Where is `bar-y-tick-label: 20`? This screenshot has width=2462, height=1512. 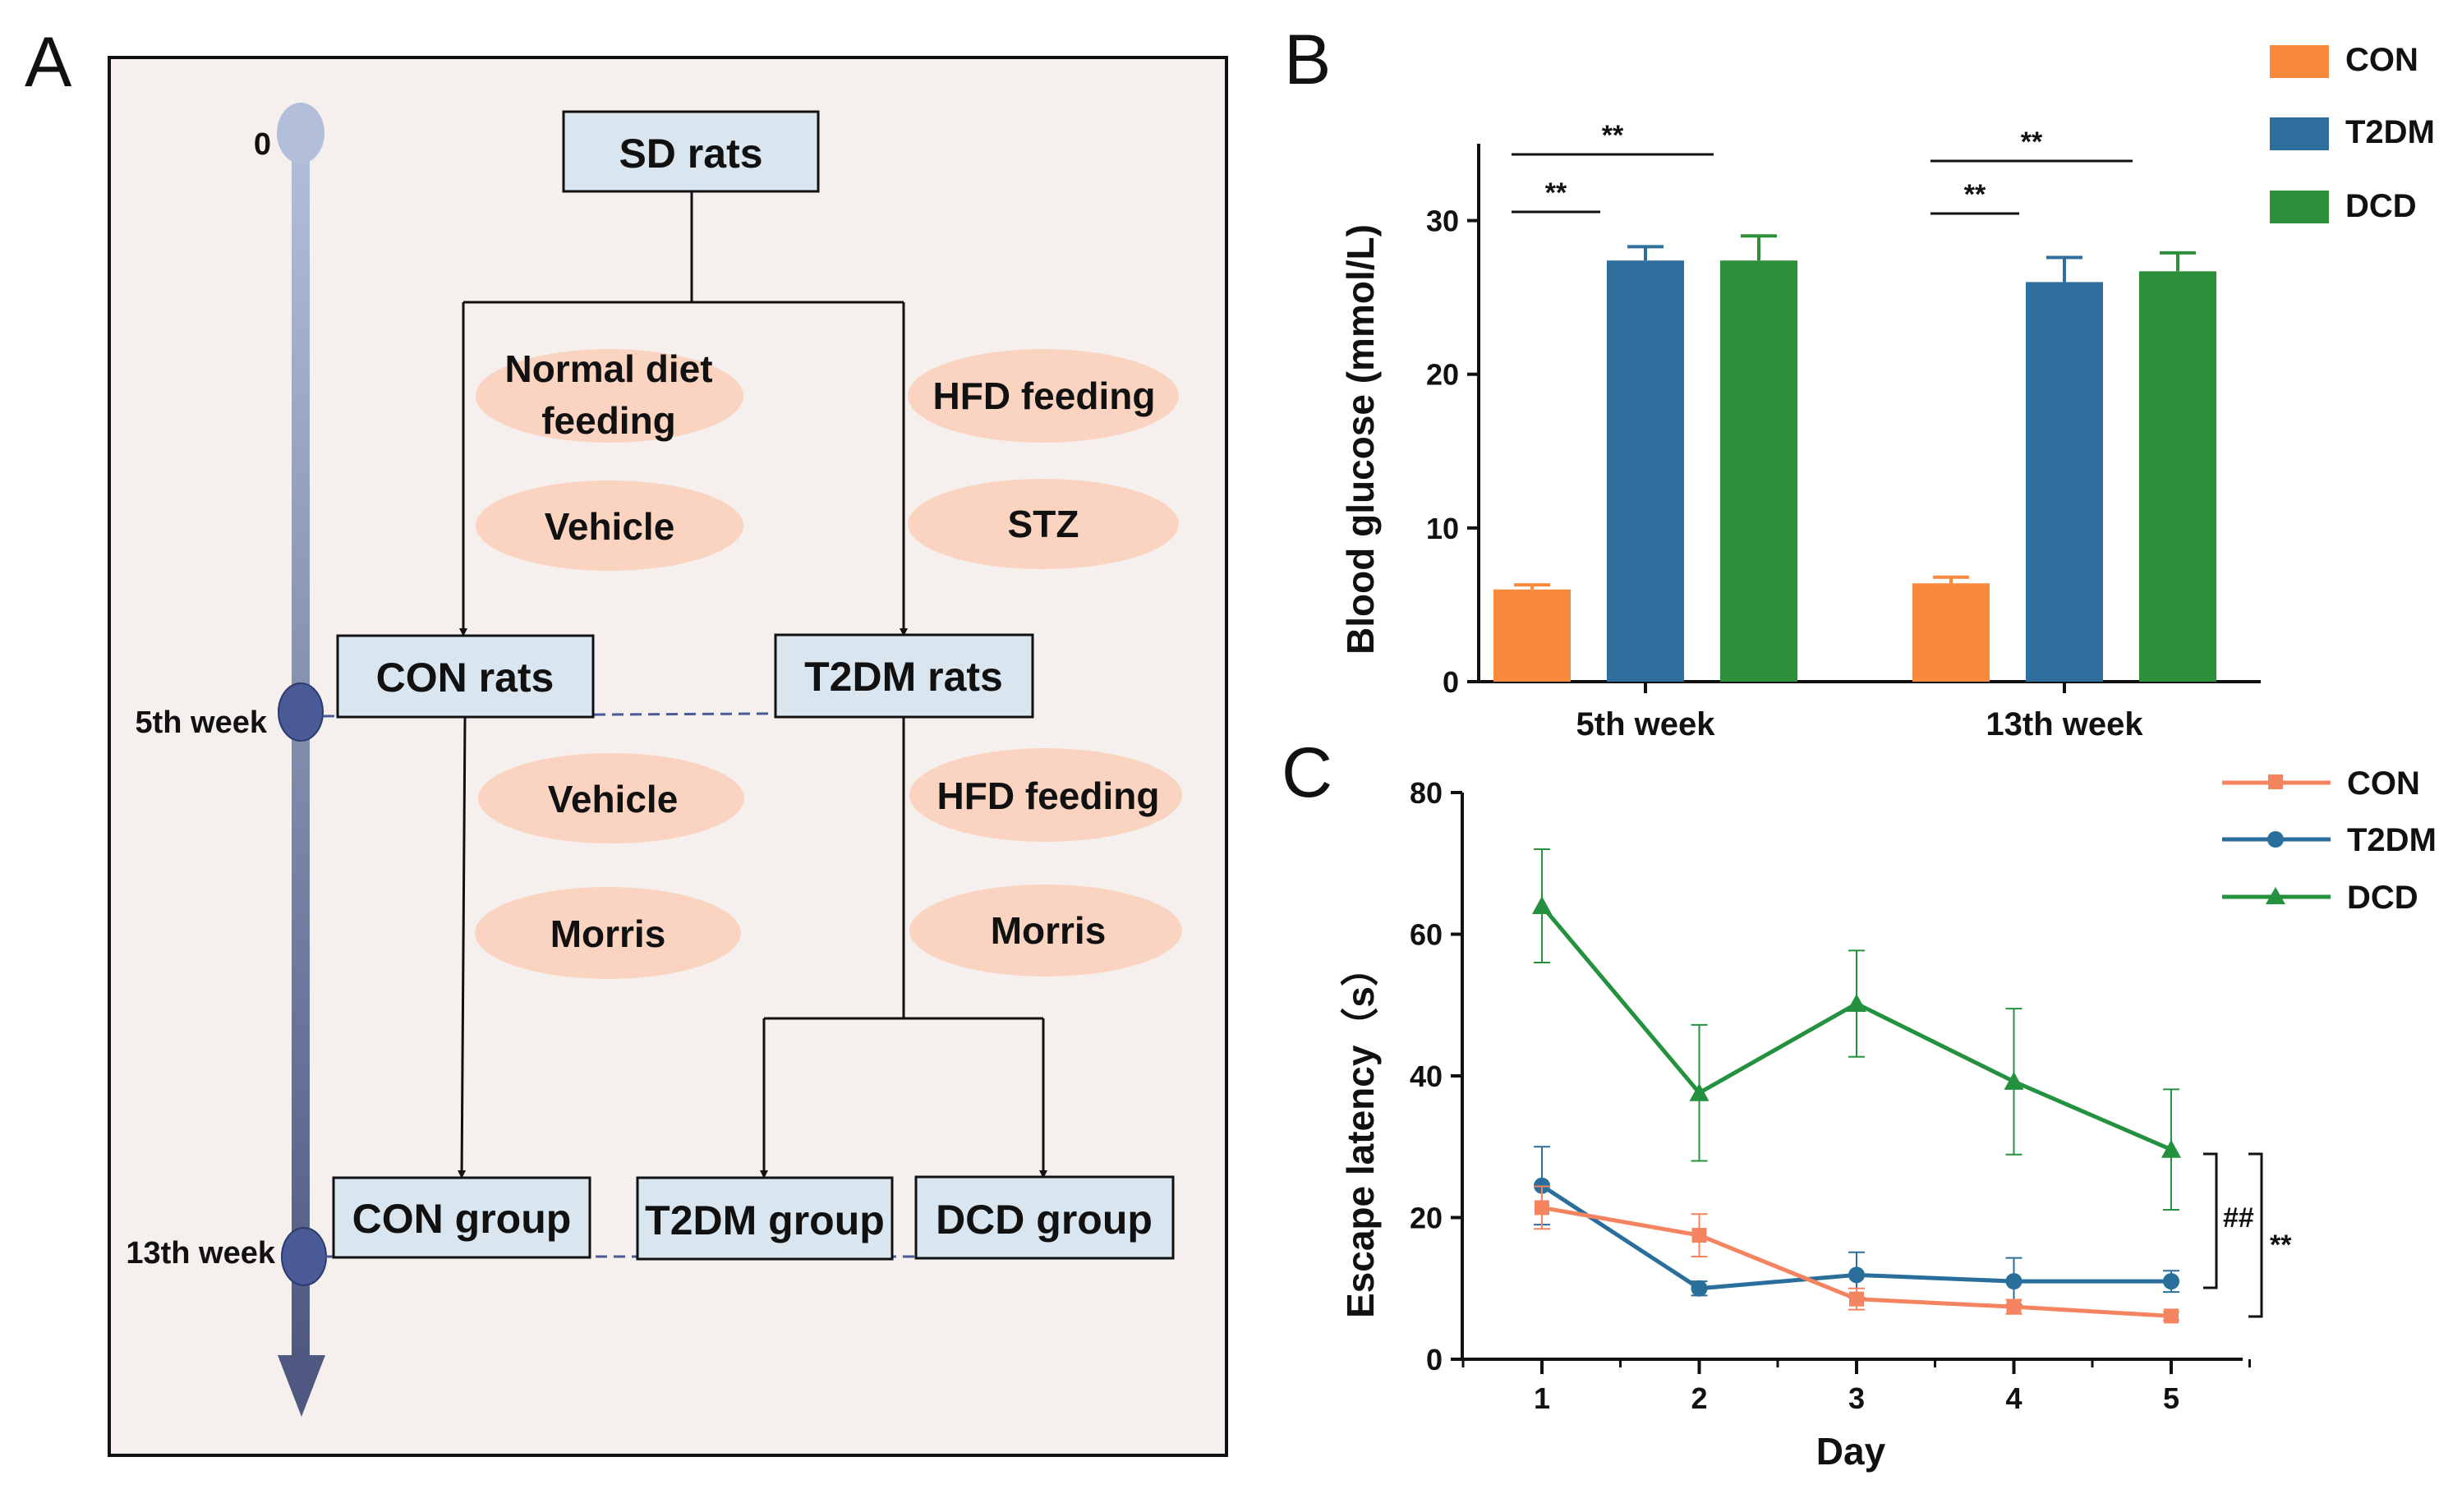
bar-y-tick-label: 20 is located at coordinates (1442, 375).